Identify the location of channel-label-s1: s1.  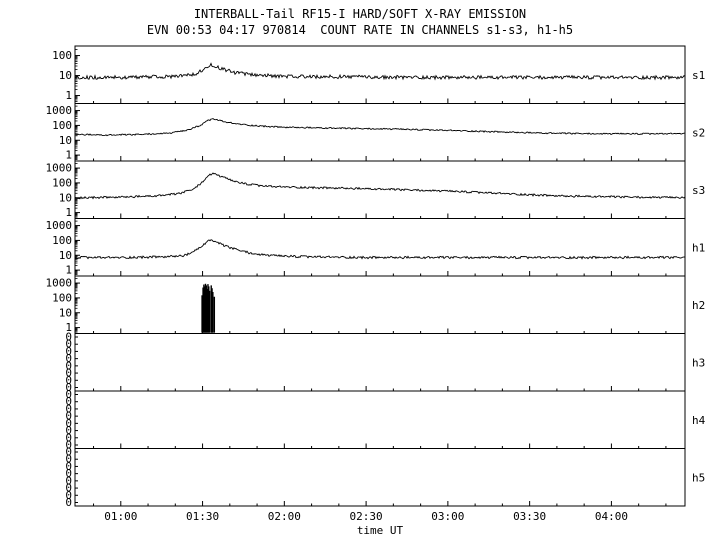
(698, 75).